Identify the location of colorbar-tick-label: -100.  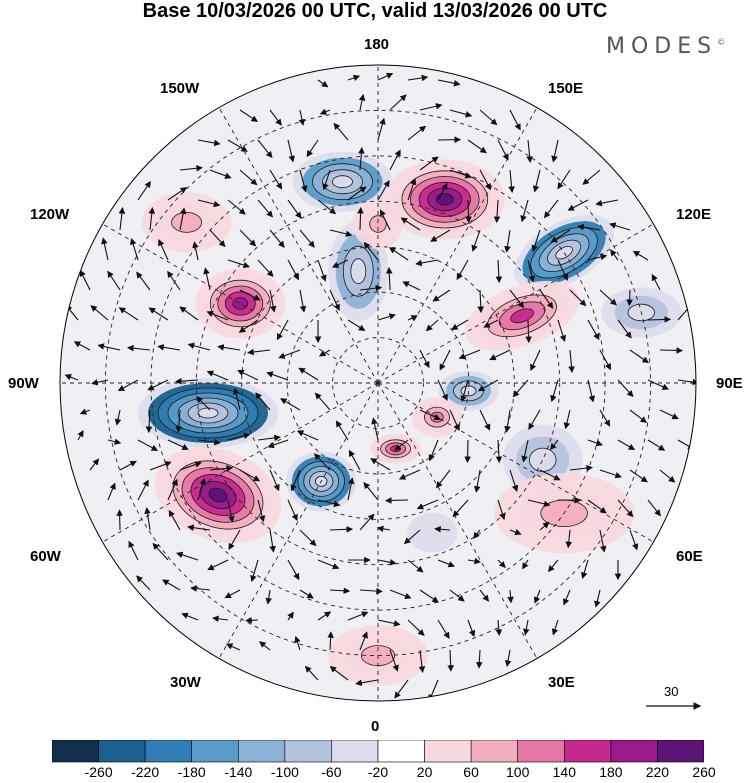
(284, 772).